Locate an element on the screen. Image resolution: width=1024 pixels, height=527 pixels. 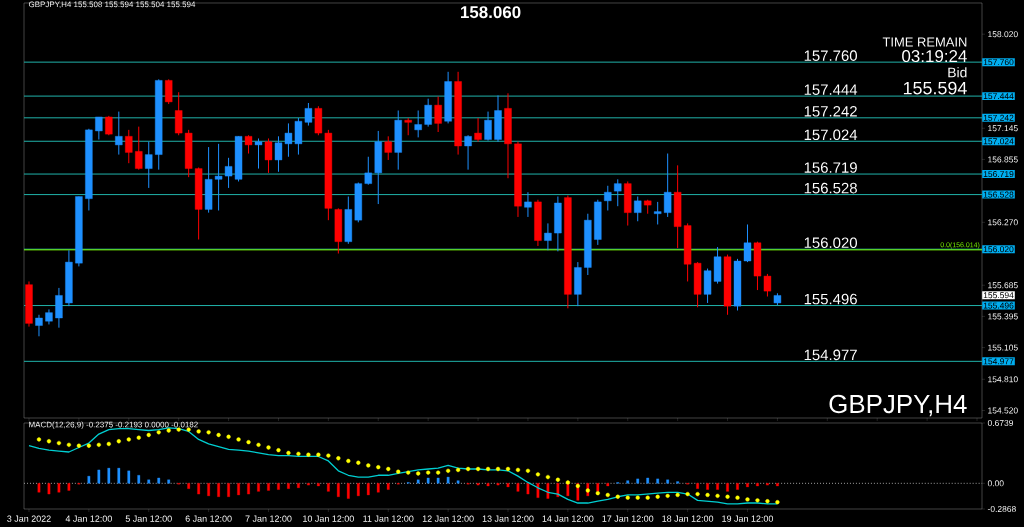
ref-line-label: 157.024 is located at coordinates (831, 135).